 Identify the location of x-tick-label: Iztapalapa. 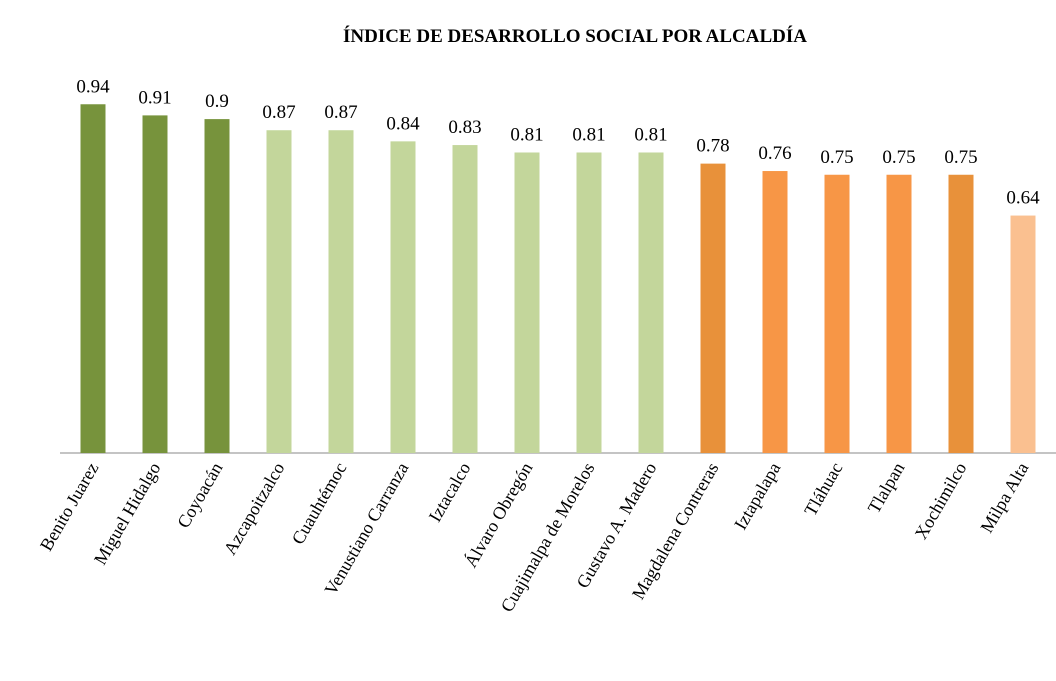
(757, 496).